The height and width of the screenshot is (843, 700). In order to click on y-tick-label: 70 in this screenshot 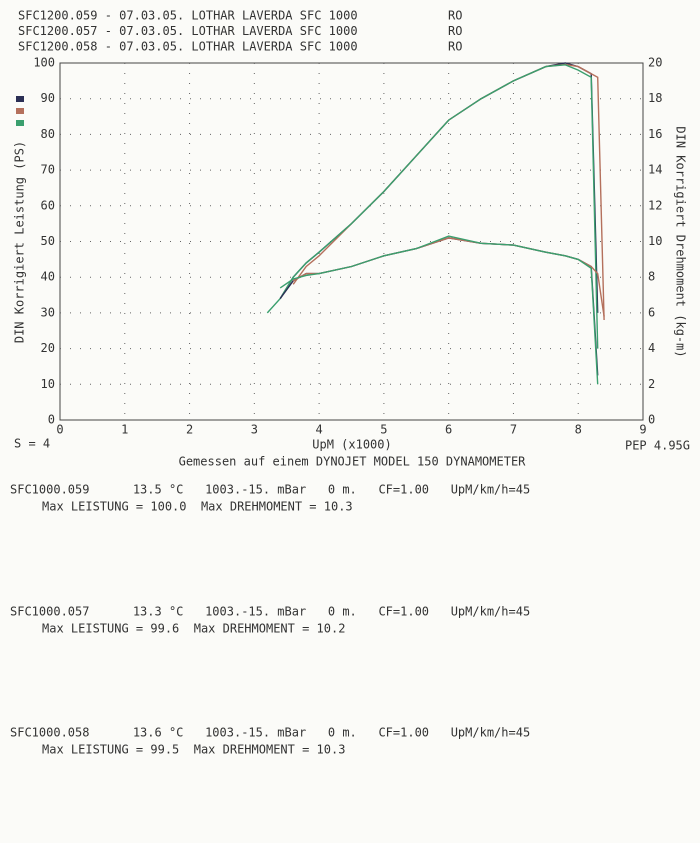, I will do `click(48, 170)`.